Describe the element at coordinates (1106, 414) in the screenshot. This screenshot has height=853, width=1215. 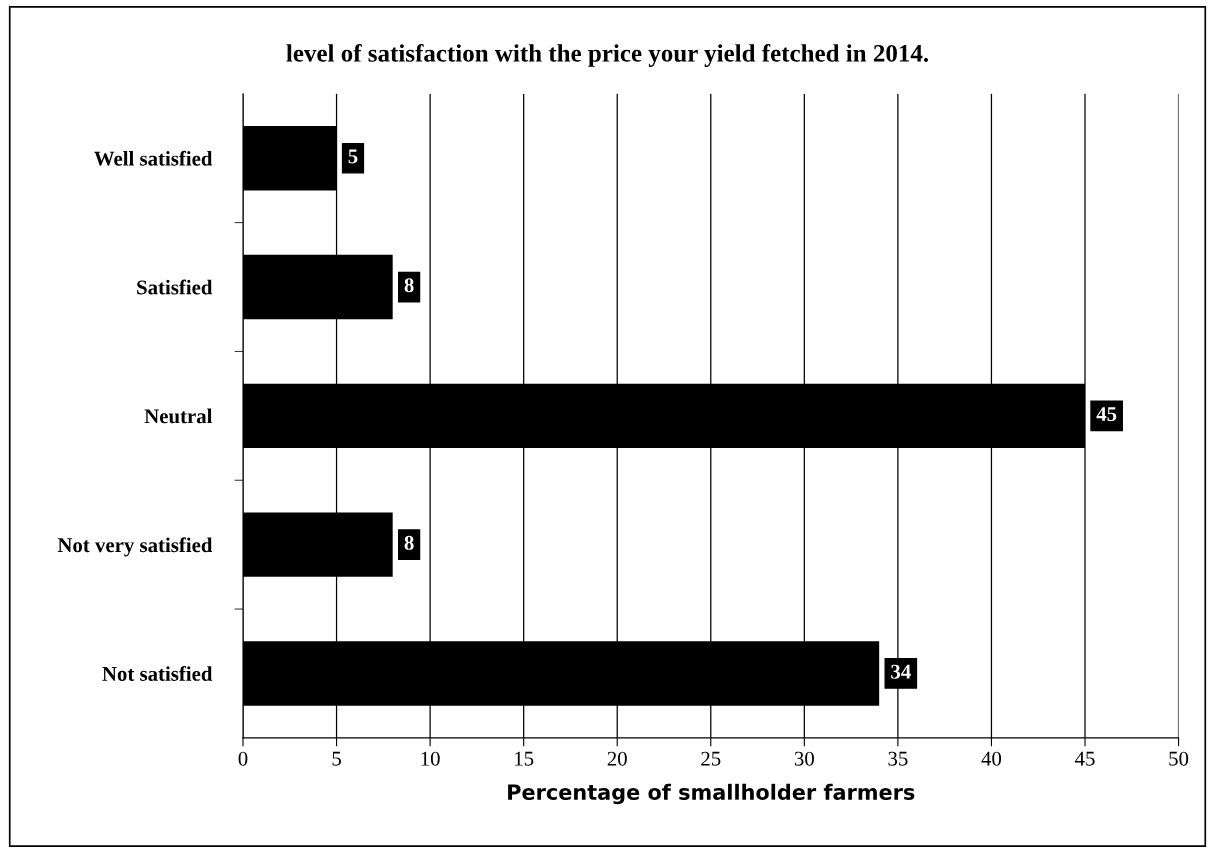
I see `data-label: 45` at that location.